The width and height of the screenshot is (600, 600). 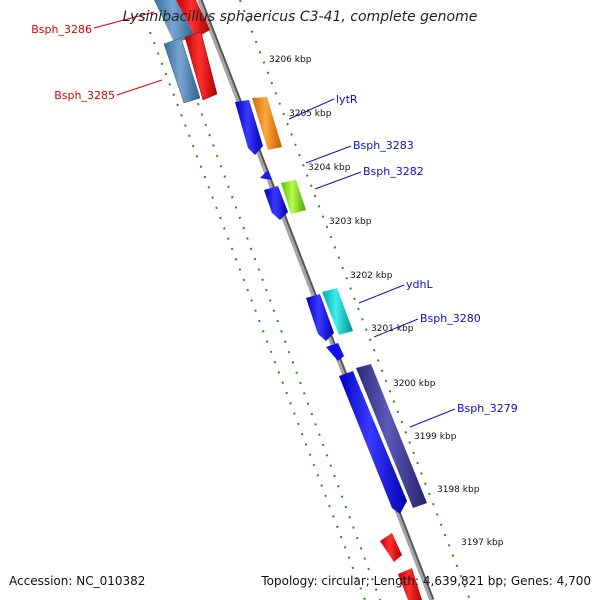 I want to click on gene-label-bsph-3283: Bsph_3283, so click(x=383, y=145).